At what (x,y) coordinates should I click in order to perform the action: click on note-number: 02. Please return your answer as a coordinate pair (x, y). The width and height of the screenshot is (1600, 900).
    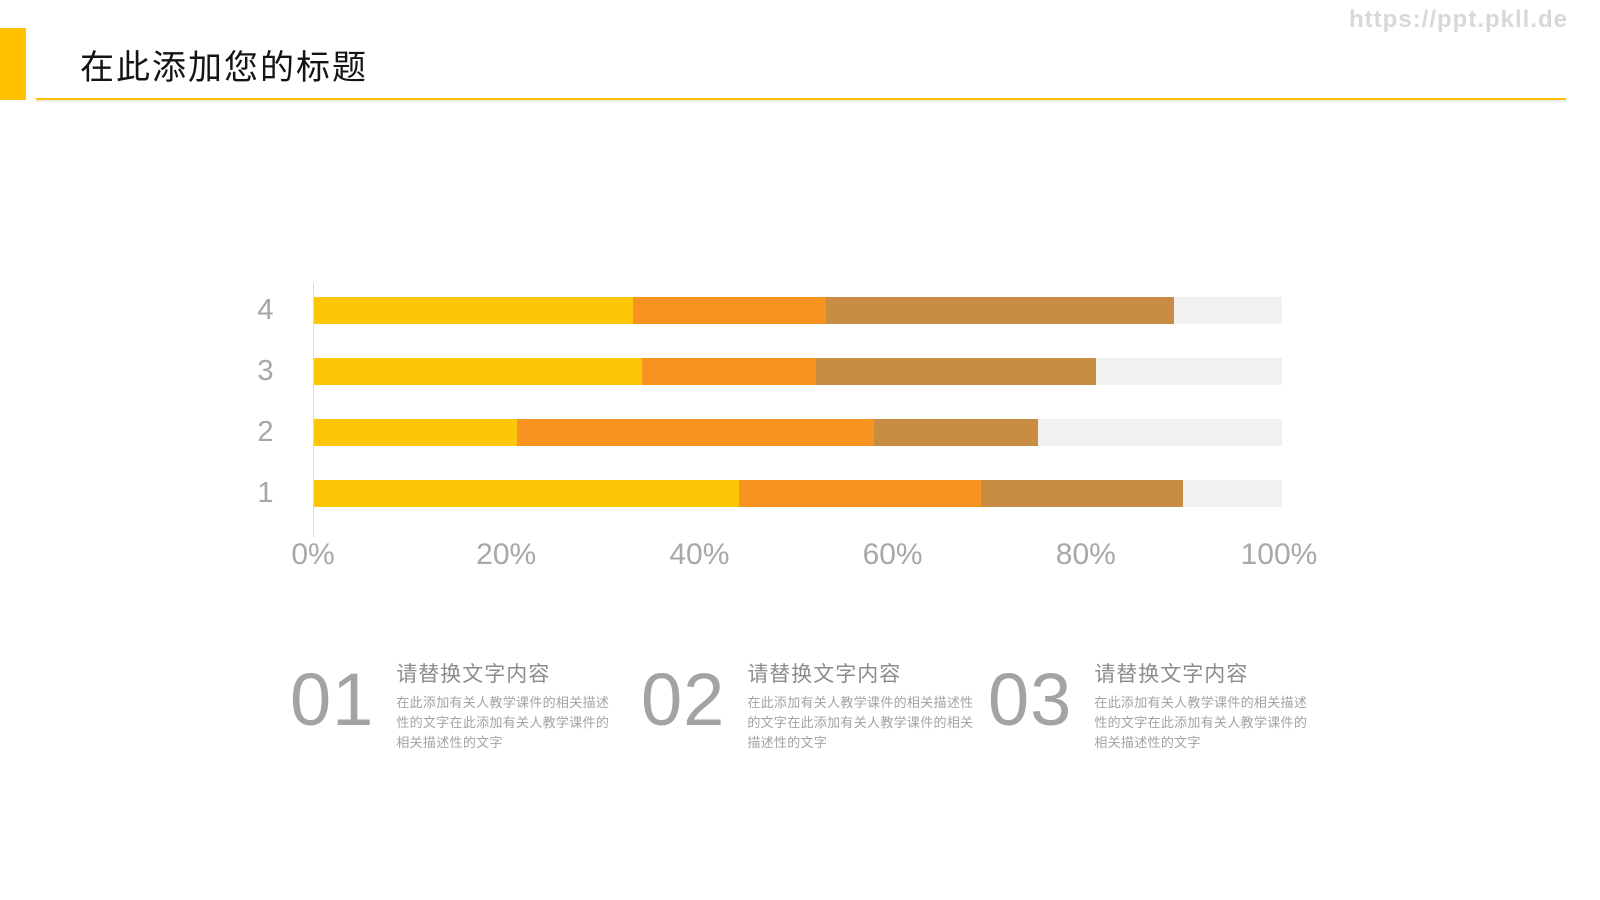
    Looking at the image, I should click on (683, 699).